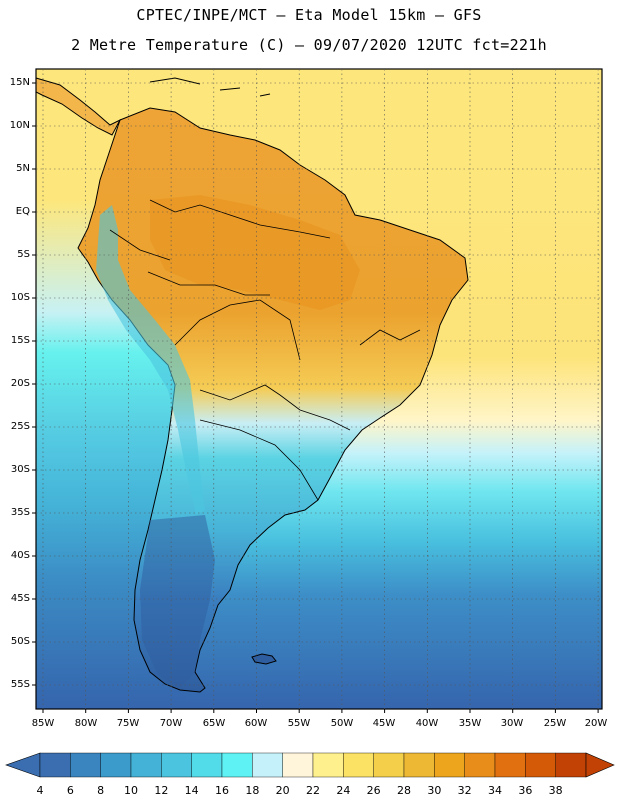 This screenshot has height=800, width=618. Describe the element at coordinates (23, 765) in the screenshot. I see `colorbar-low-arrow` at that location.